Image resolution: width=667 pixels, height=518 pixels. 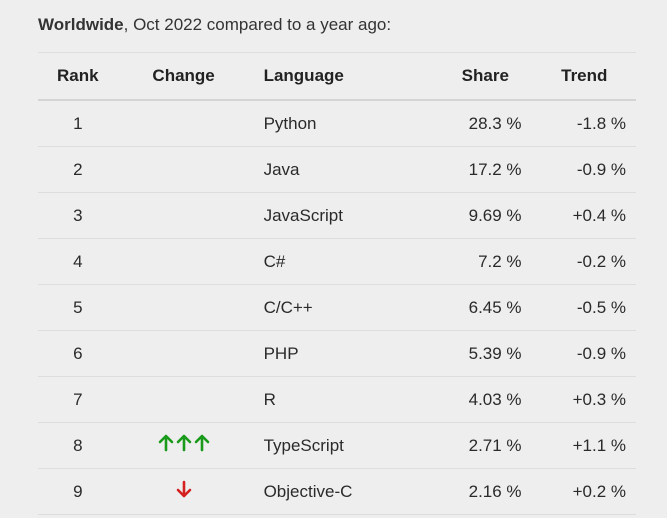 I want to click on share-cell: 2.16 %, so click(x=475, y=491).